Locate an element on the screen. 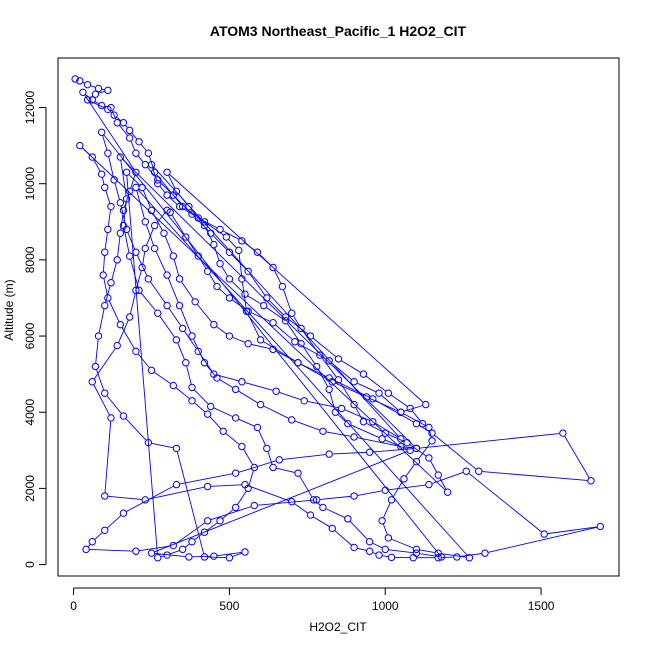 This screenshot has width=650, height=650. y-tick-label: 8000 is located at coordinates (30, 259).